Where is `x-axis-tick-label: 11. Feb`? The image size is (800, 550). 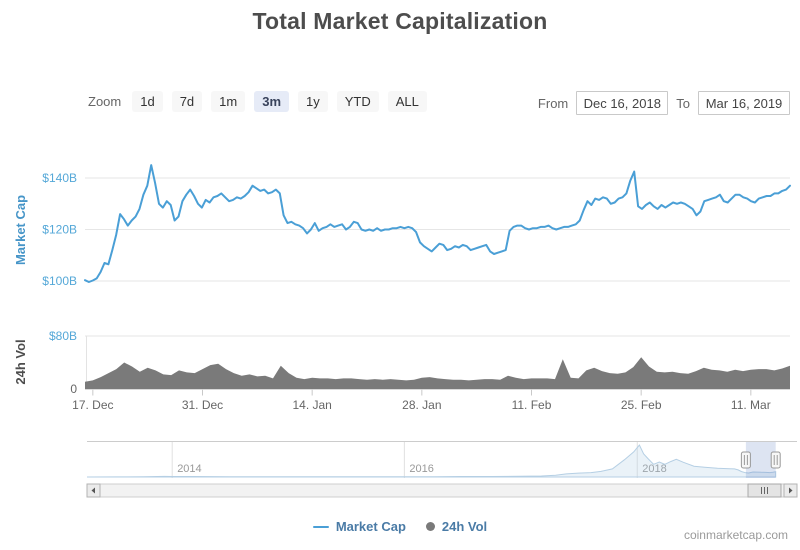 x-axis-tick-label: 11. Feb is located at coordinates (532, 405).